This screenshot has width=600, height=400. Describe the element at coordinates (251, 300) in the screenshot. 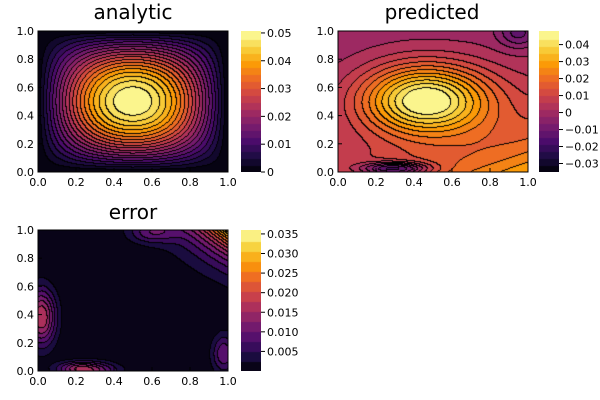

I see `colorbar-error` at that location.